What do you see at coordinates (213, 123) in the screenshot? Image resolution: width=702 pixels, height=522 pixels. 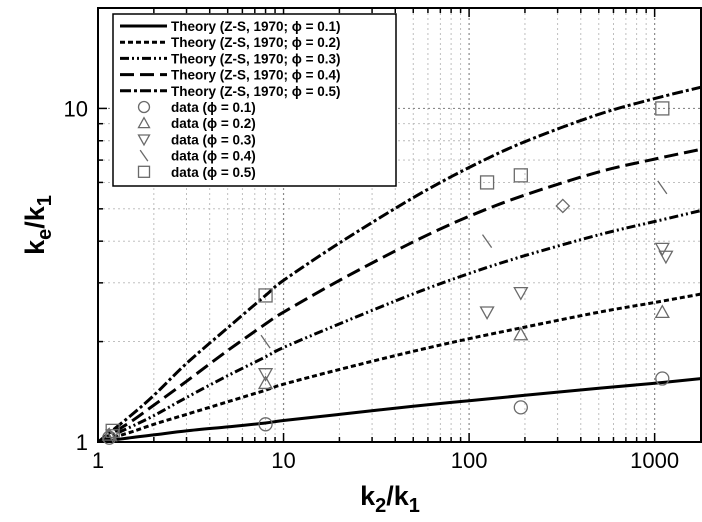 I see `legend-label: data (ϕ = 0.2)` at bounding box center [213, 123].